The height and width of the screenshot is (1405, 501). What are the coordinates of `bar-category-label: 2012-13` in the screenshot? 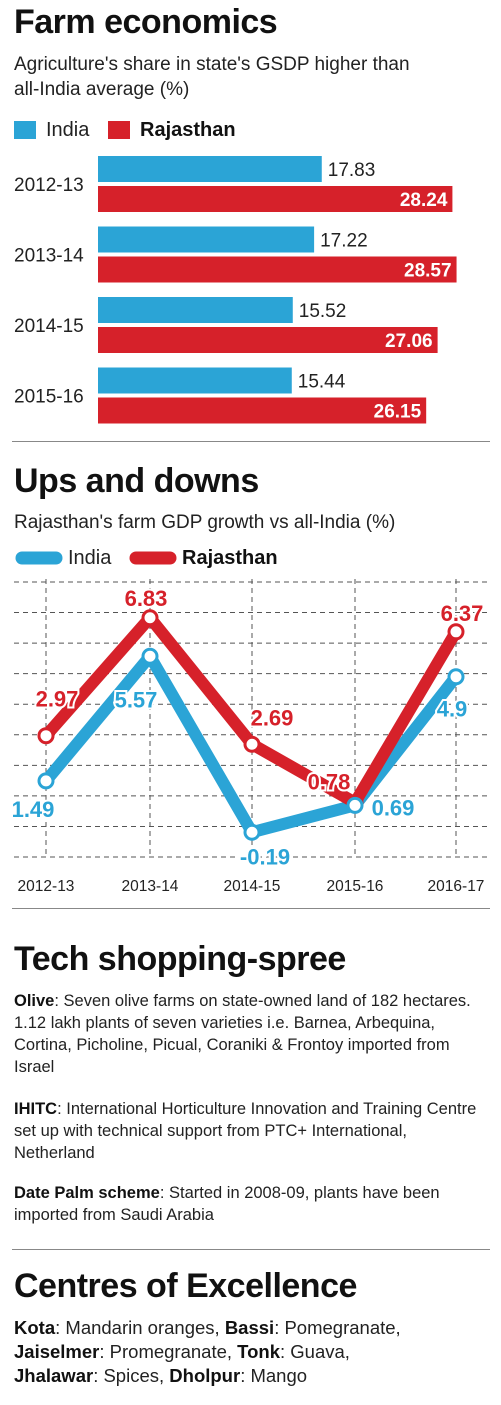 It's located at (49, 185).